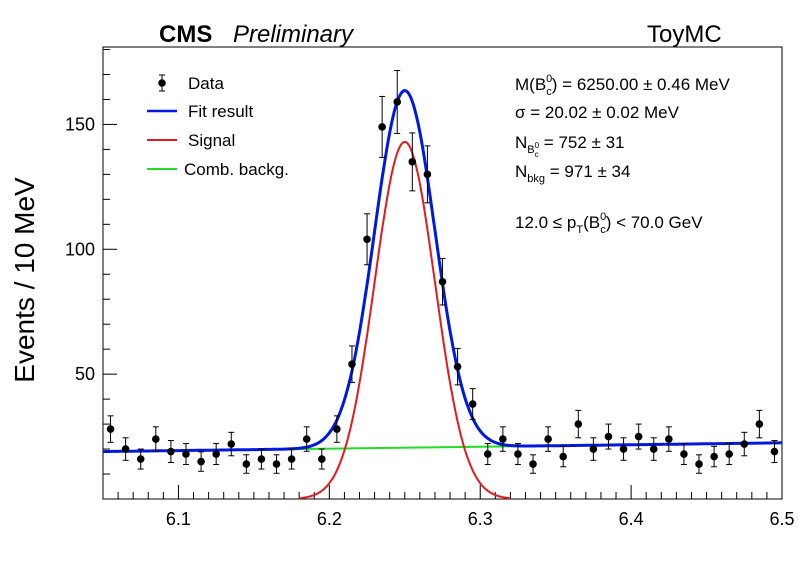 This screenshot has height=575, width=798. What do you see at coordinates (641, 84) in the screenshot?
I see `mass-suffix: ) = 6250.00 ± 0.46 MeV` at bounding box center [641, 84].